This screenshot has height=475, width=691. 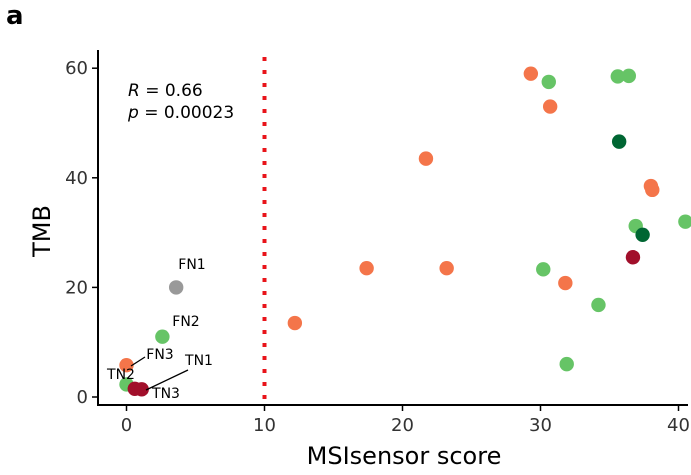 What do you see at coordinates (540, 425) in the screenshot?
I see `x-tick-label: 30` at bounding box center [540, 425].